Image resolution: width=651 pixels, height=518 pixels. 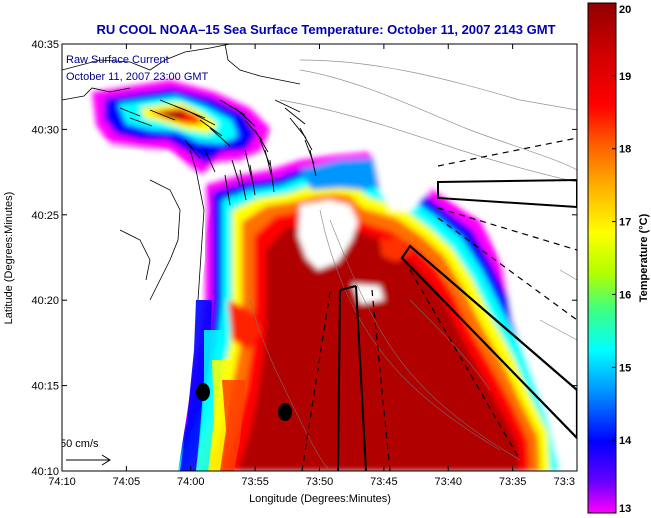 What do you see at coordinates (45, 216) in the screenshot?
I see `y-tick-label: 40:25` at bounding box center [45, 216].